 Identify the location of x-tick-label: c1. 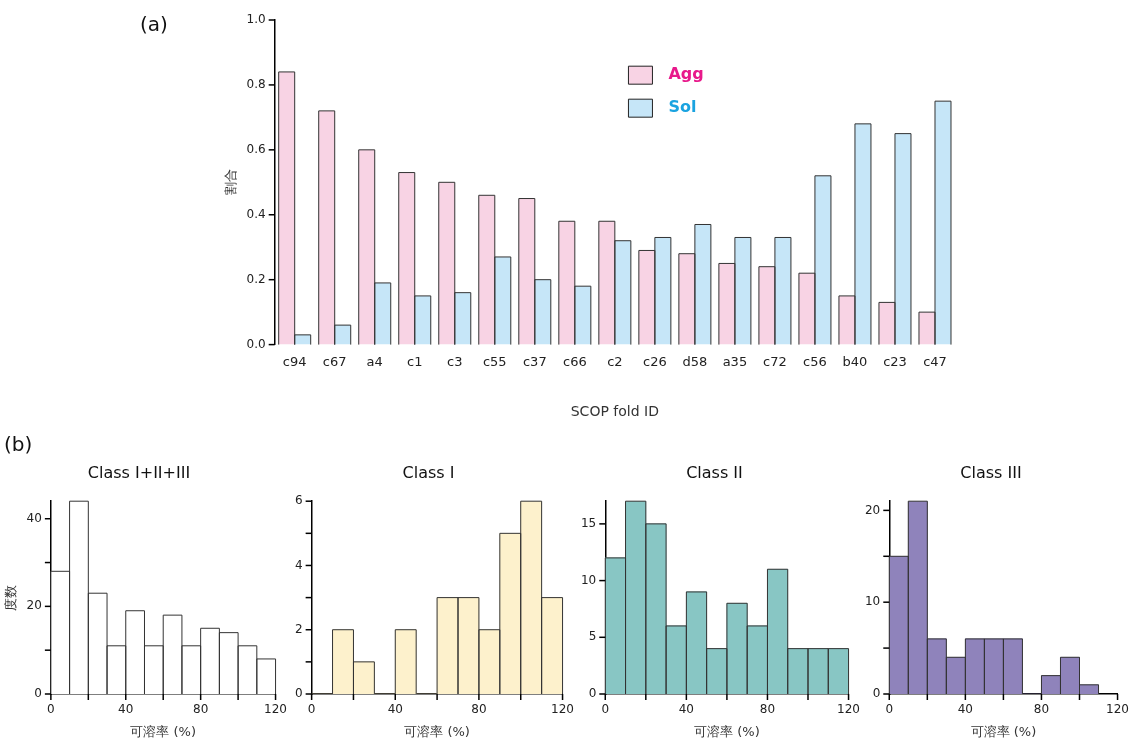
(415, 361).